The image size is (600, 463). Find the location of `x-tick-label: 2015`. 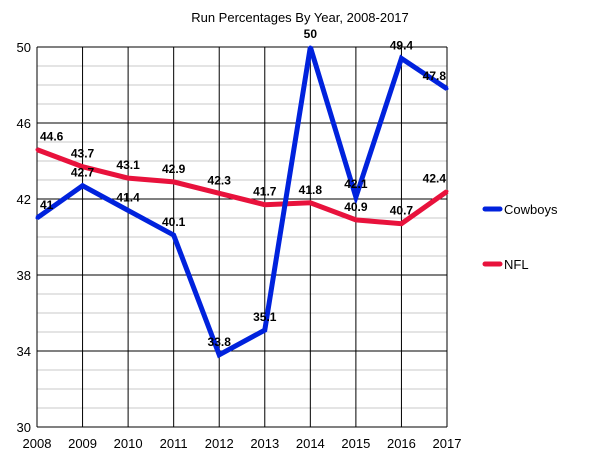

x-tick-label: 2015 is located at coordinates (355, 443).